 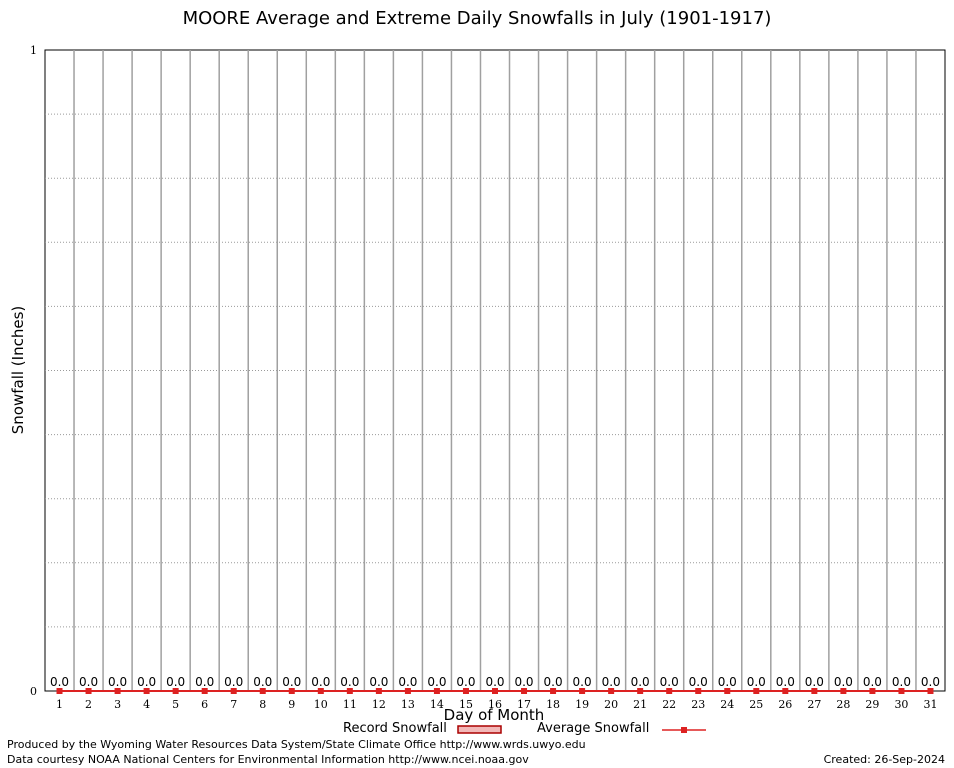 What do you see at coordinates (33, 50) in the screenshot?
I see `y-tick-label: 1` at bounding box center [33, 50].